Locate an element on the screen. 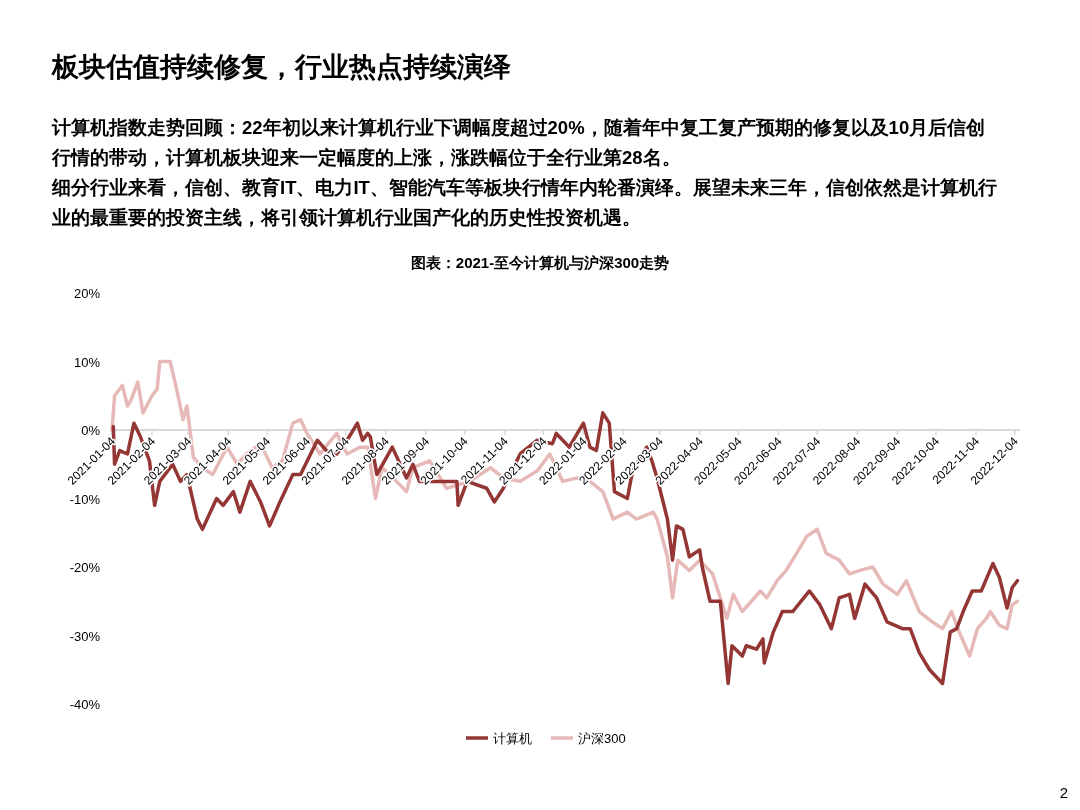  chart-title: 板块估值持续修复，行业热点持续演绎 is located at coordinates (281, 67).